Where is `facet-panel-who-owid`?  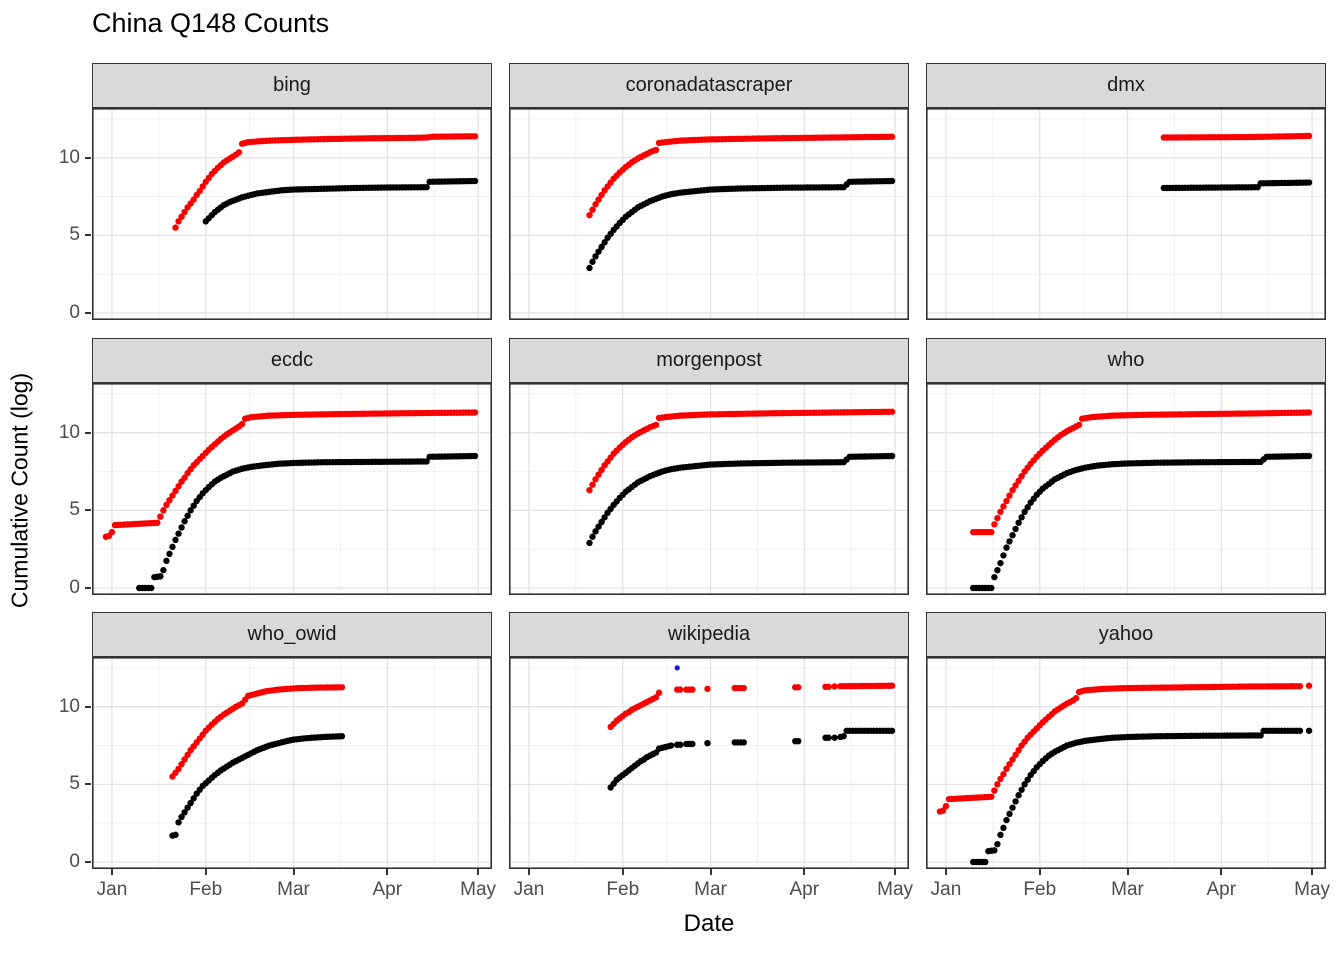
facet-panel-who-owid is located at coordinates (292, 763).